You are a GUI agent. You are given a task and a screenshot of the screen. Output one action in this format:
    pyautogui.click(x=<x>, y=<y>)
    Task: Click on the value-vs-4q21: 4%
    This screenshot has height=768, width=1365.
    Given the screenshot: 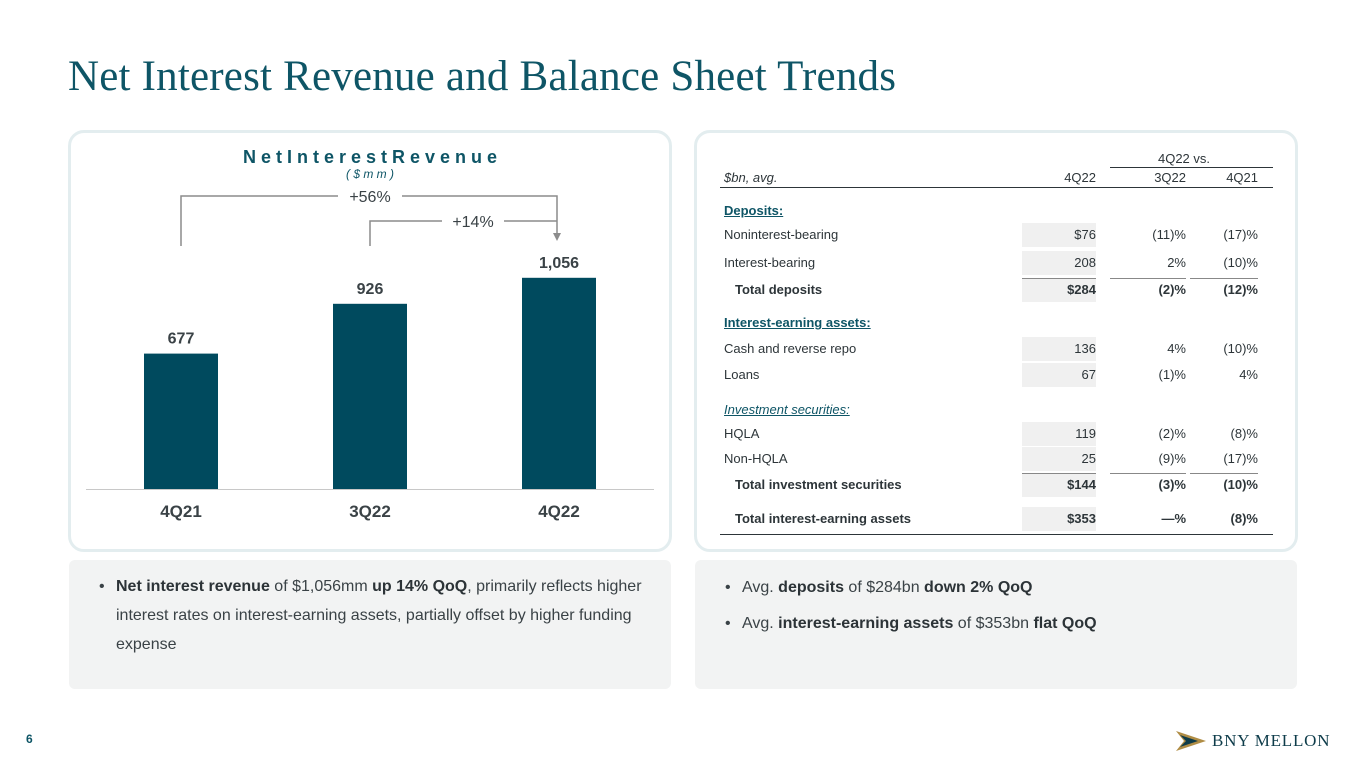 What is the action you would take?
    pyautogui.click(x=1248, y=374)
    